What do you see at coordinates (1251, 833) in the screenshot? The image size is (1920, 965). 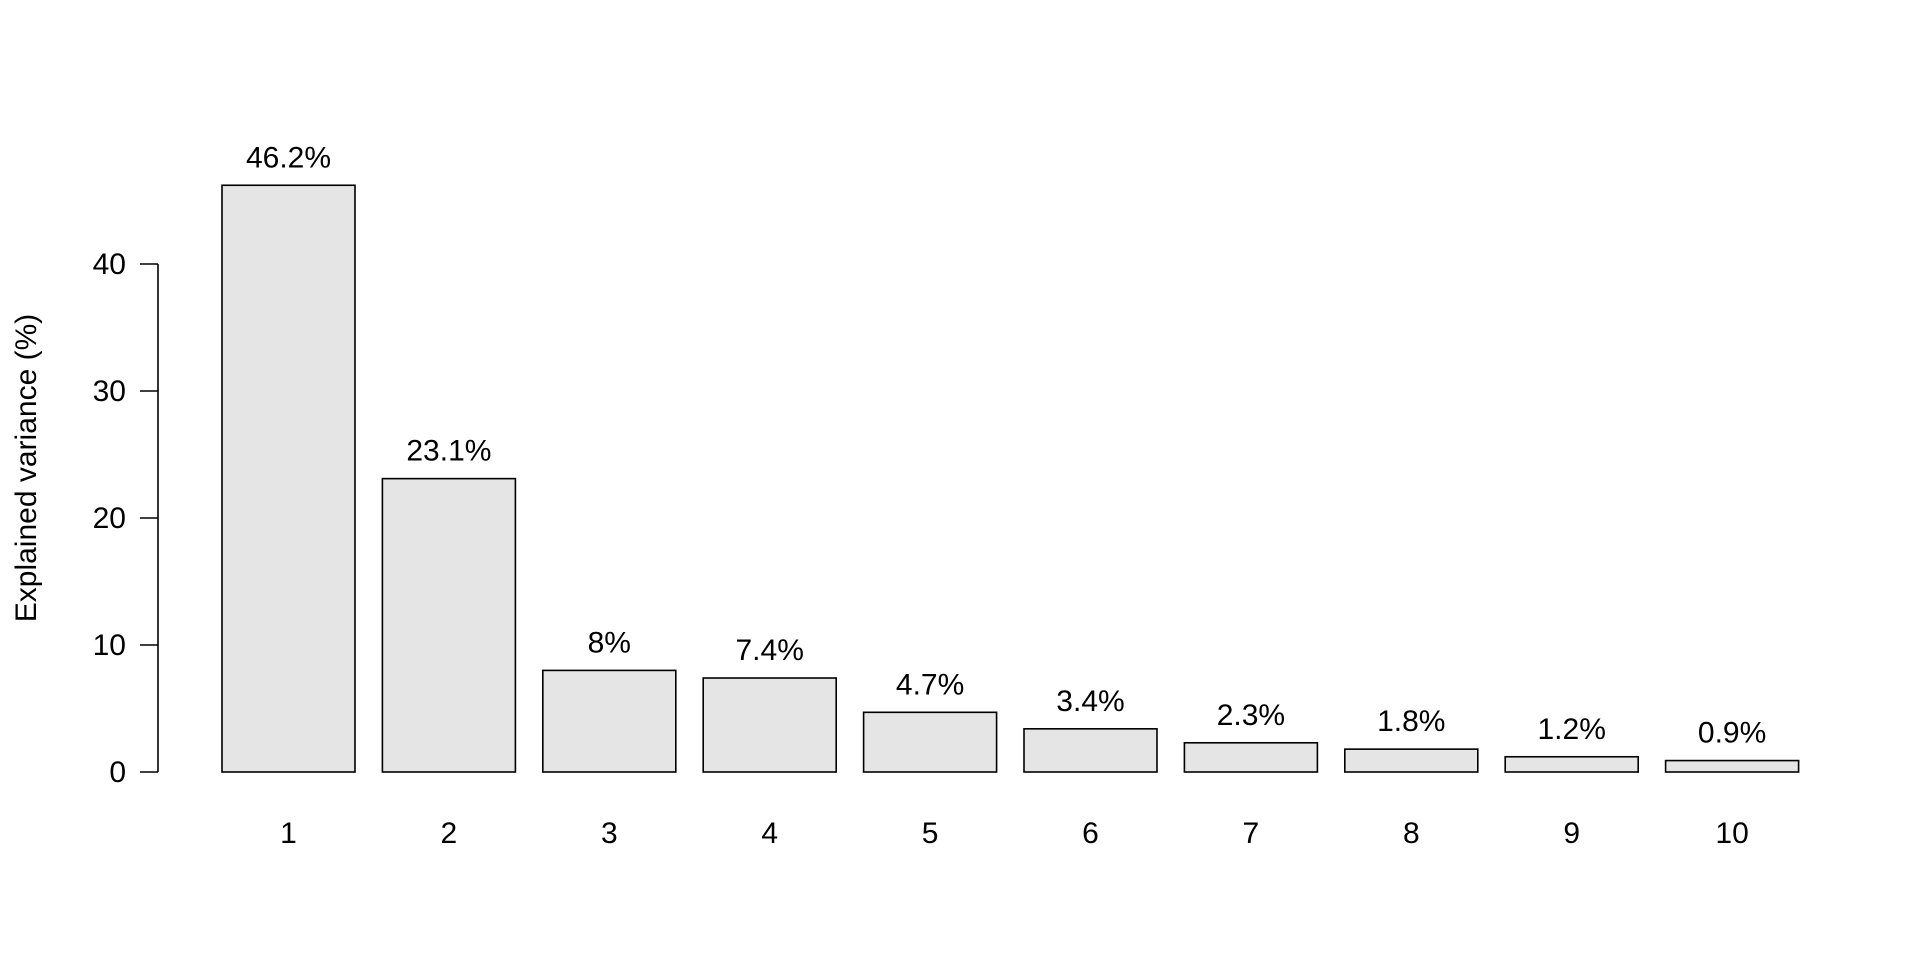 I see `x-tick-label: 7` at bounding box center [1251, 833].